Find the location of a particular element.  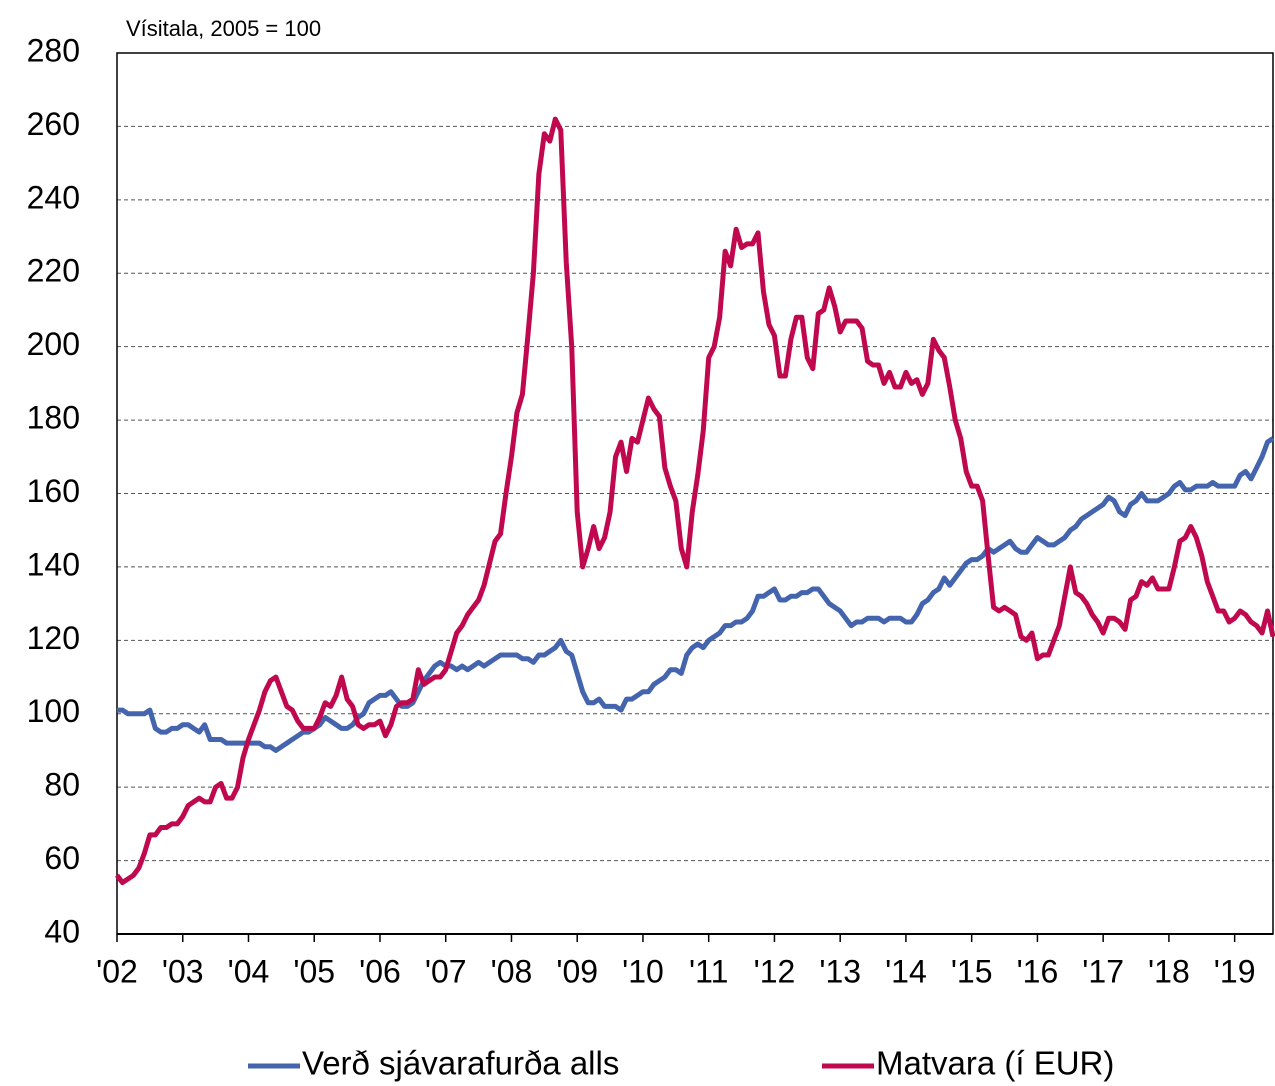

y-tick-label: 140 is located at coordinates (53, 564).